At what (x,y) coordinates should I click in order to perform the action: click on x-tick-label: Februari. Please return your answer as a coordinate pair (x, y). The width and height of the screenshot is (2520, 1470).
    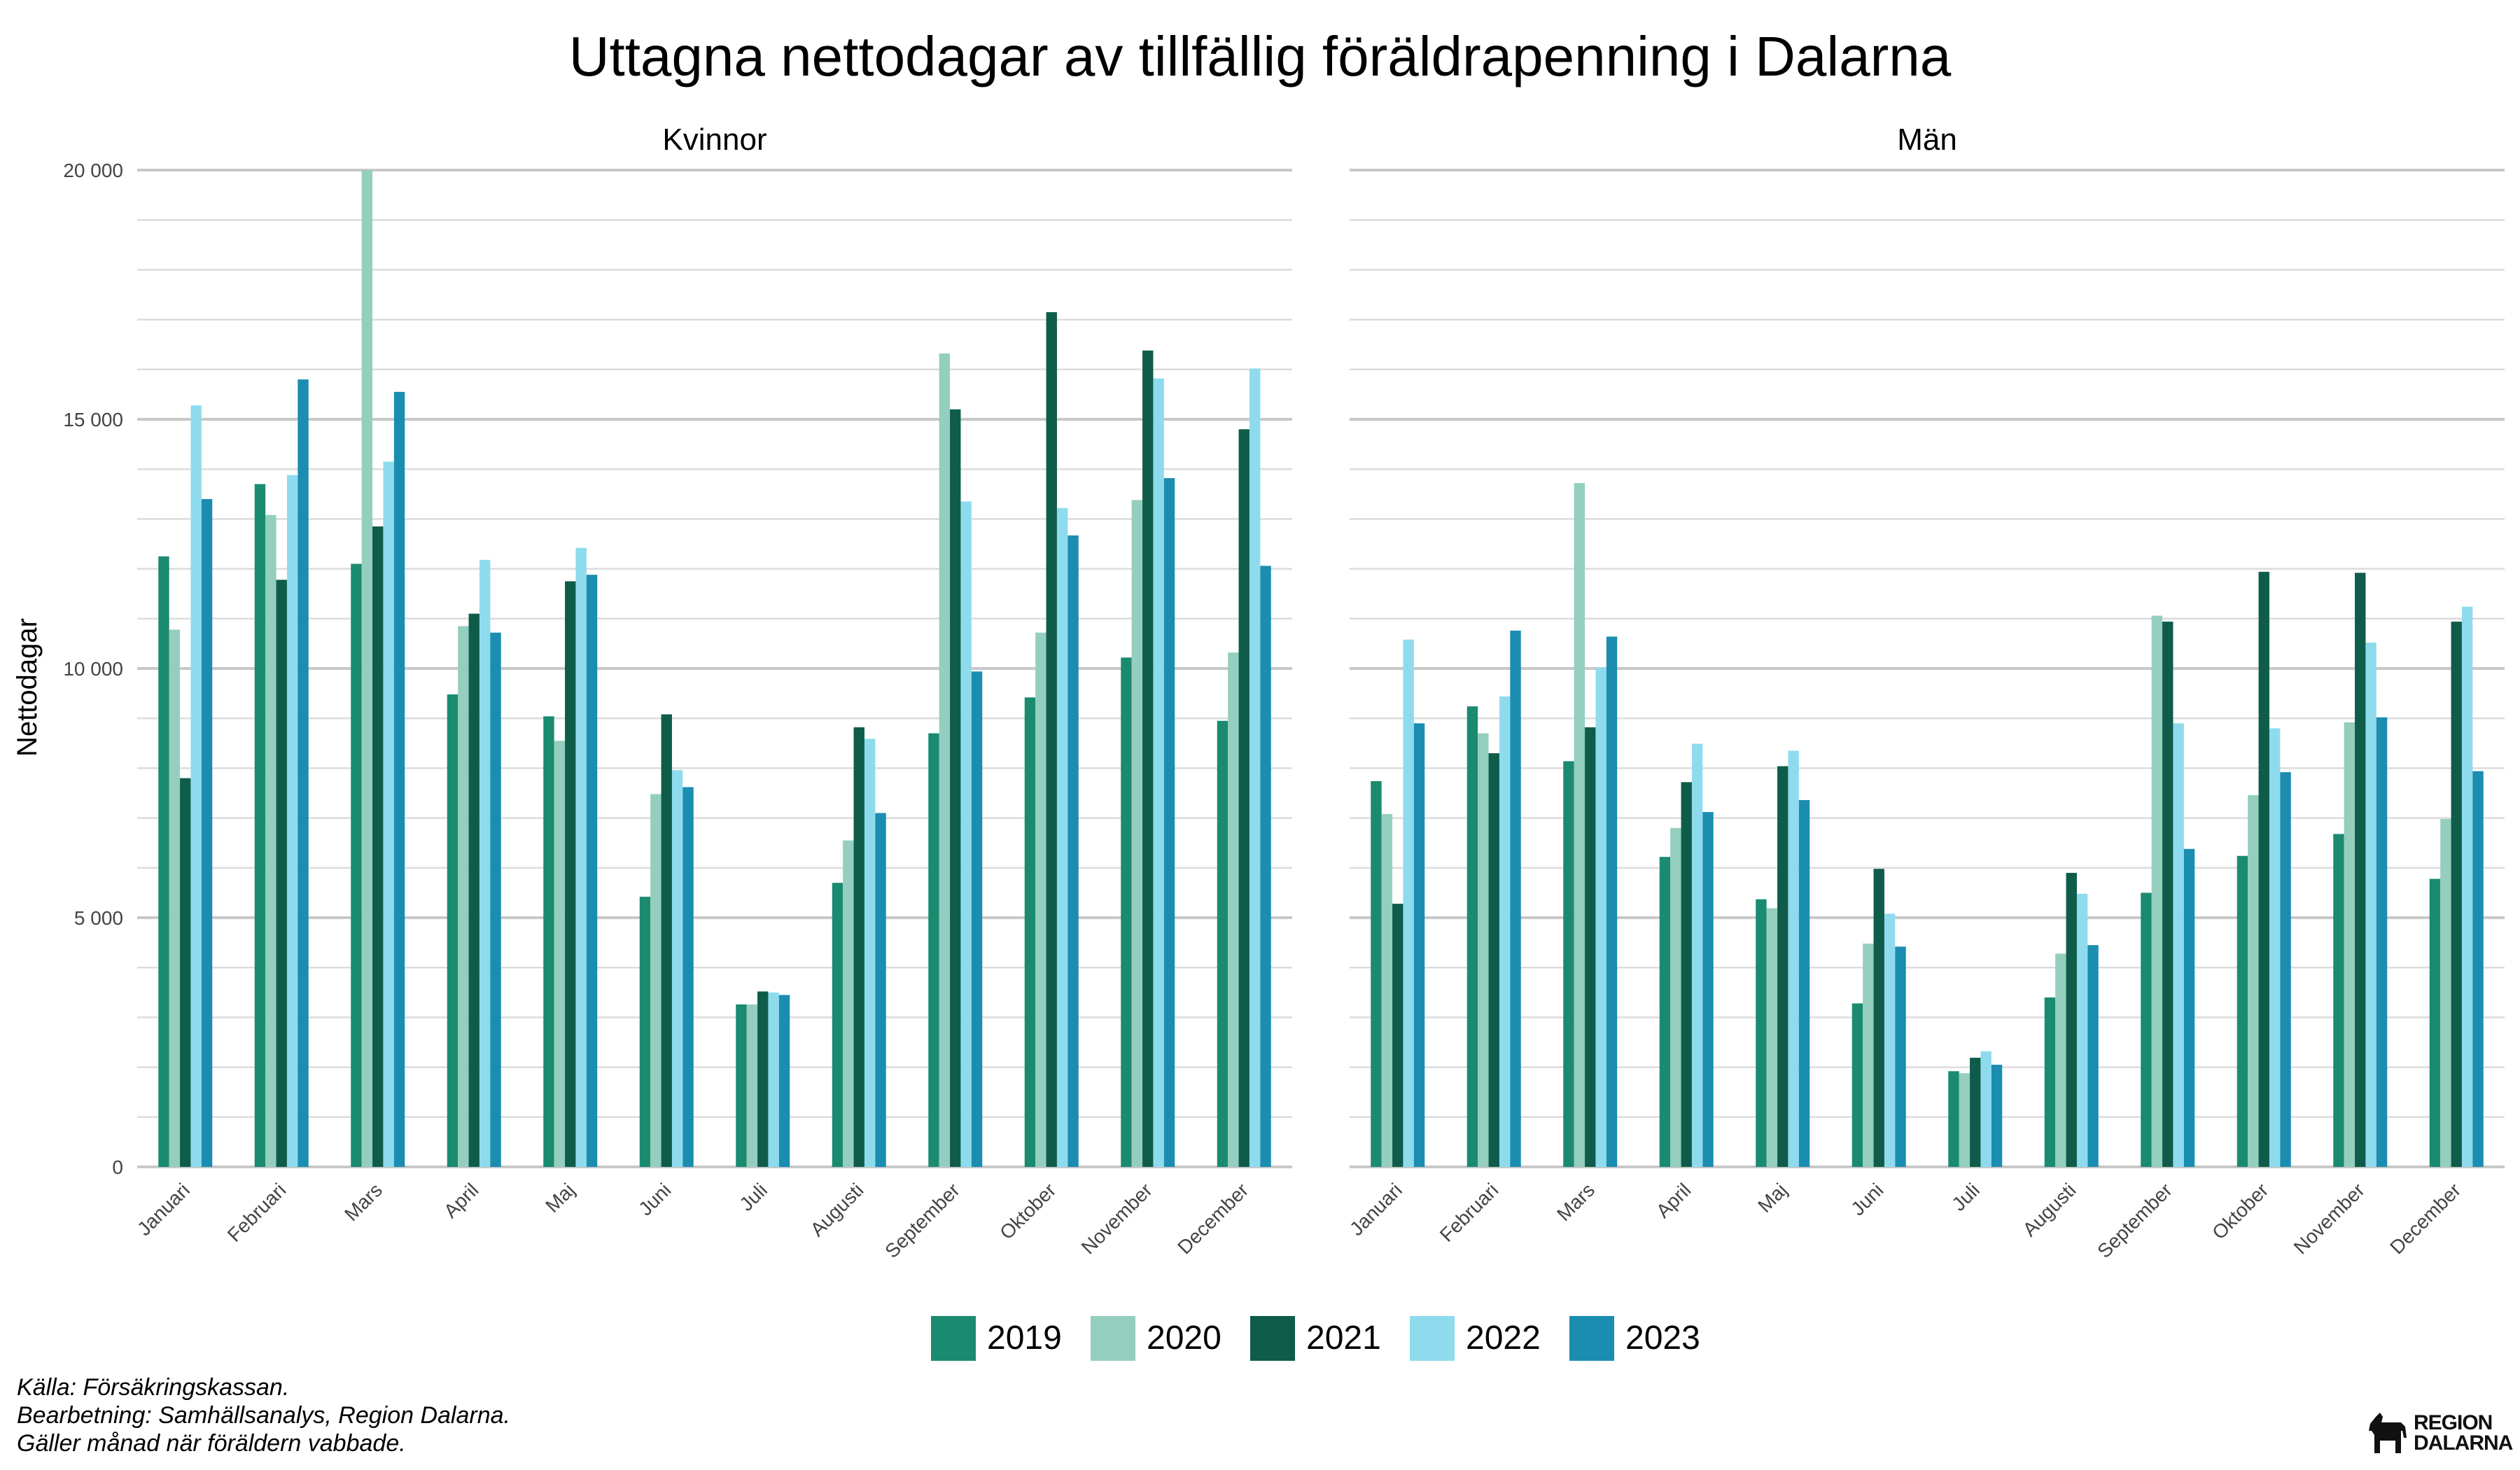
    Looking at the image, I should click on (256, 1212).